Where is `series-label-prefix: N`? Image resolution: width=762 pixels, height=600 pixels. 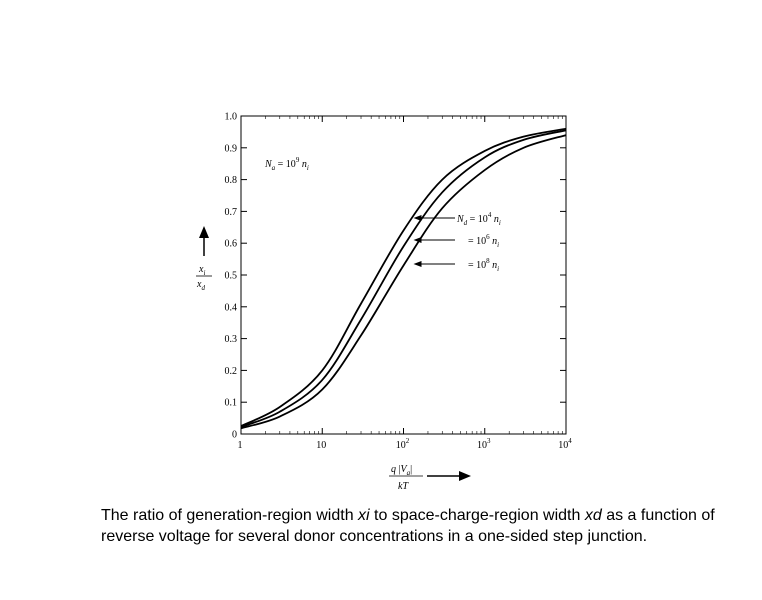
series-label-prefix: N is located at coordinates (460, 219).